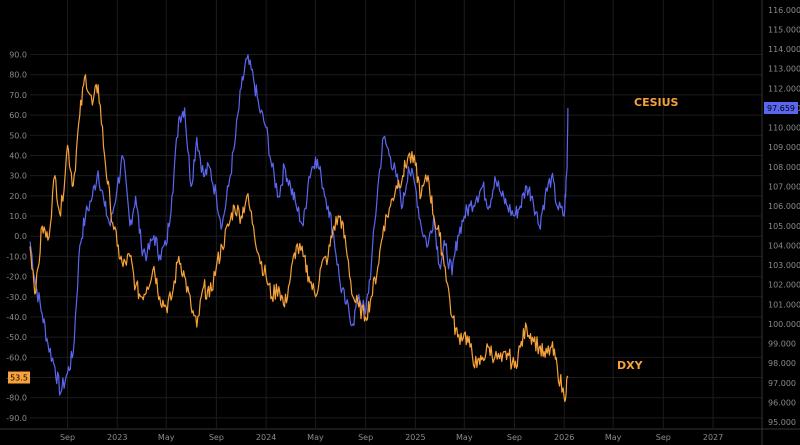 The height and width of the screenshot is (445, 800). I want to click on annotation-cesius: CESIUS, so click(656, 102).